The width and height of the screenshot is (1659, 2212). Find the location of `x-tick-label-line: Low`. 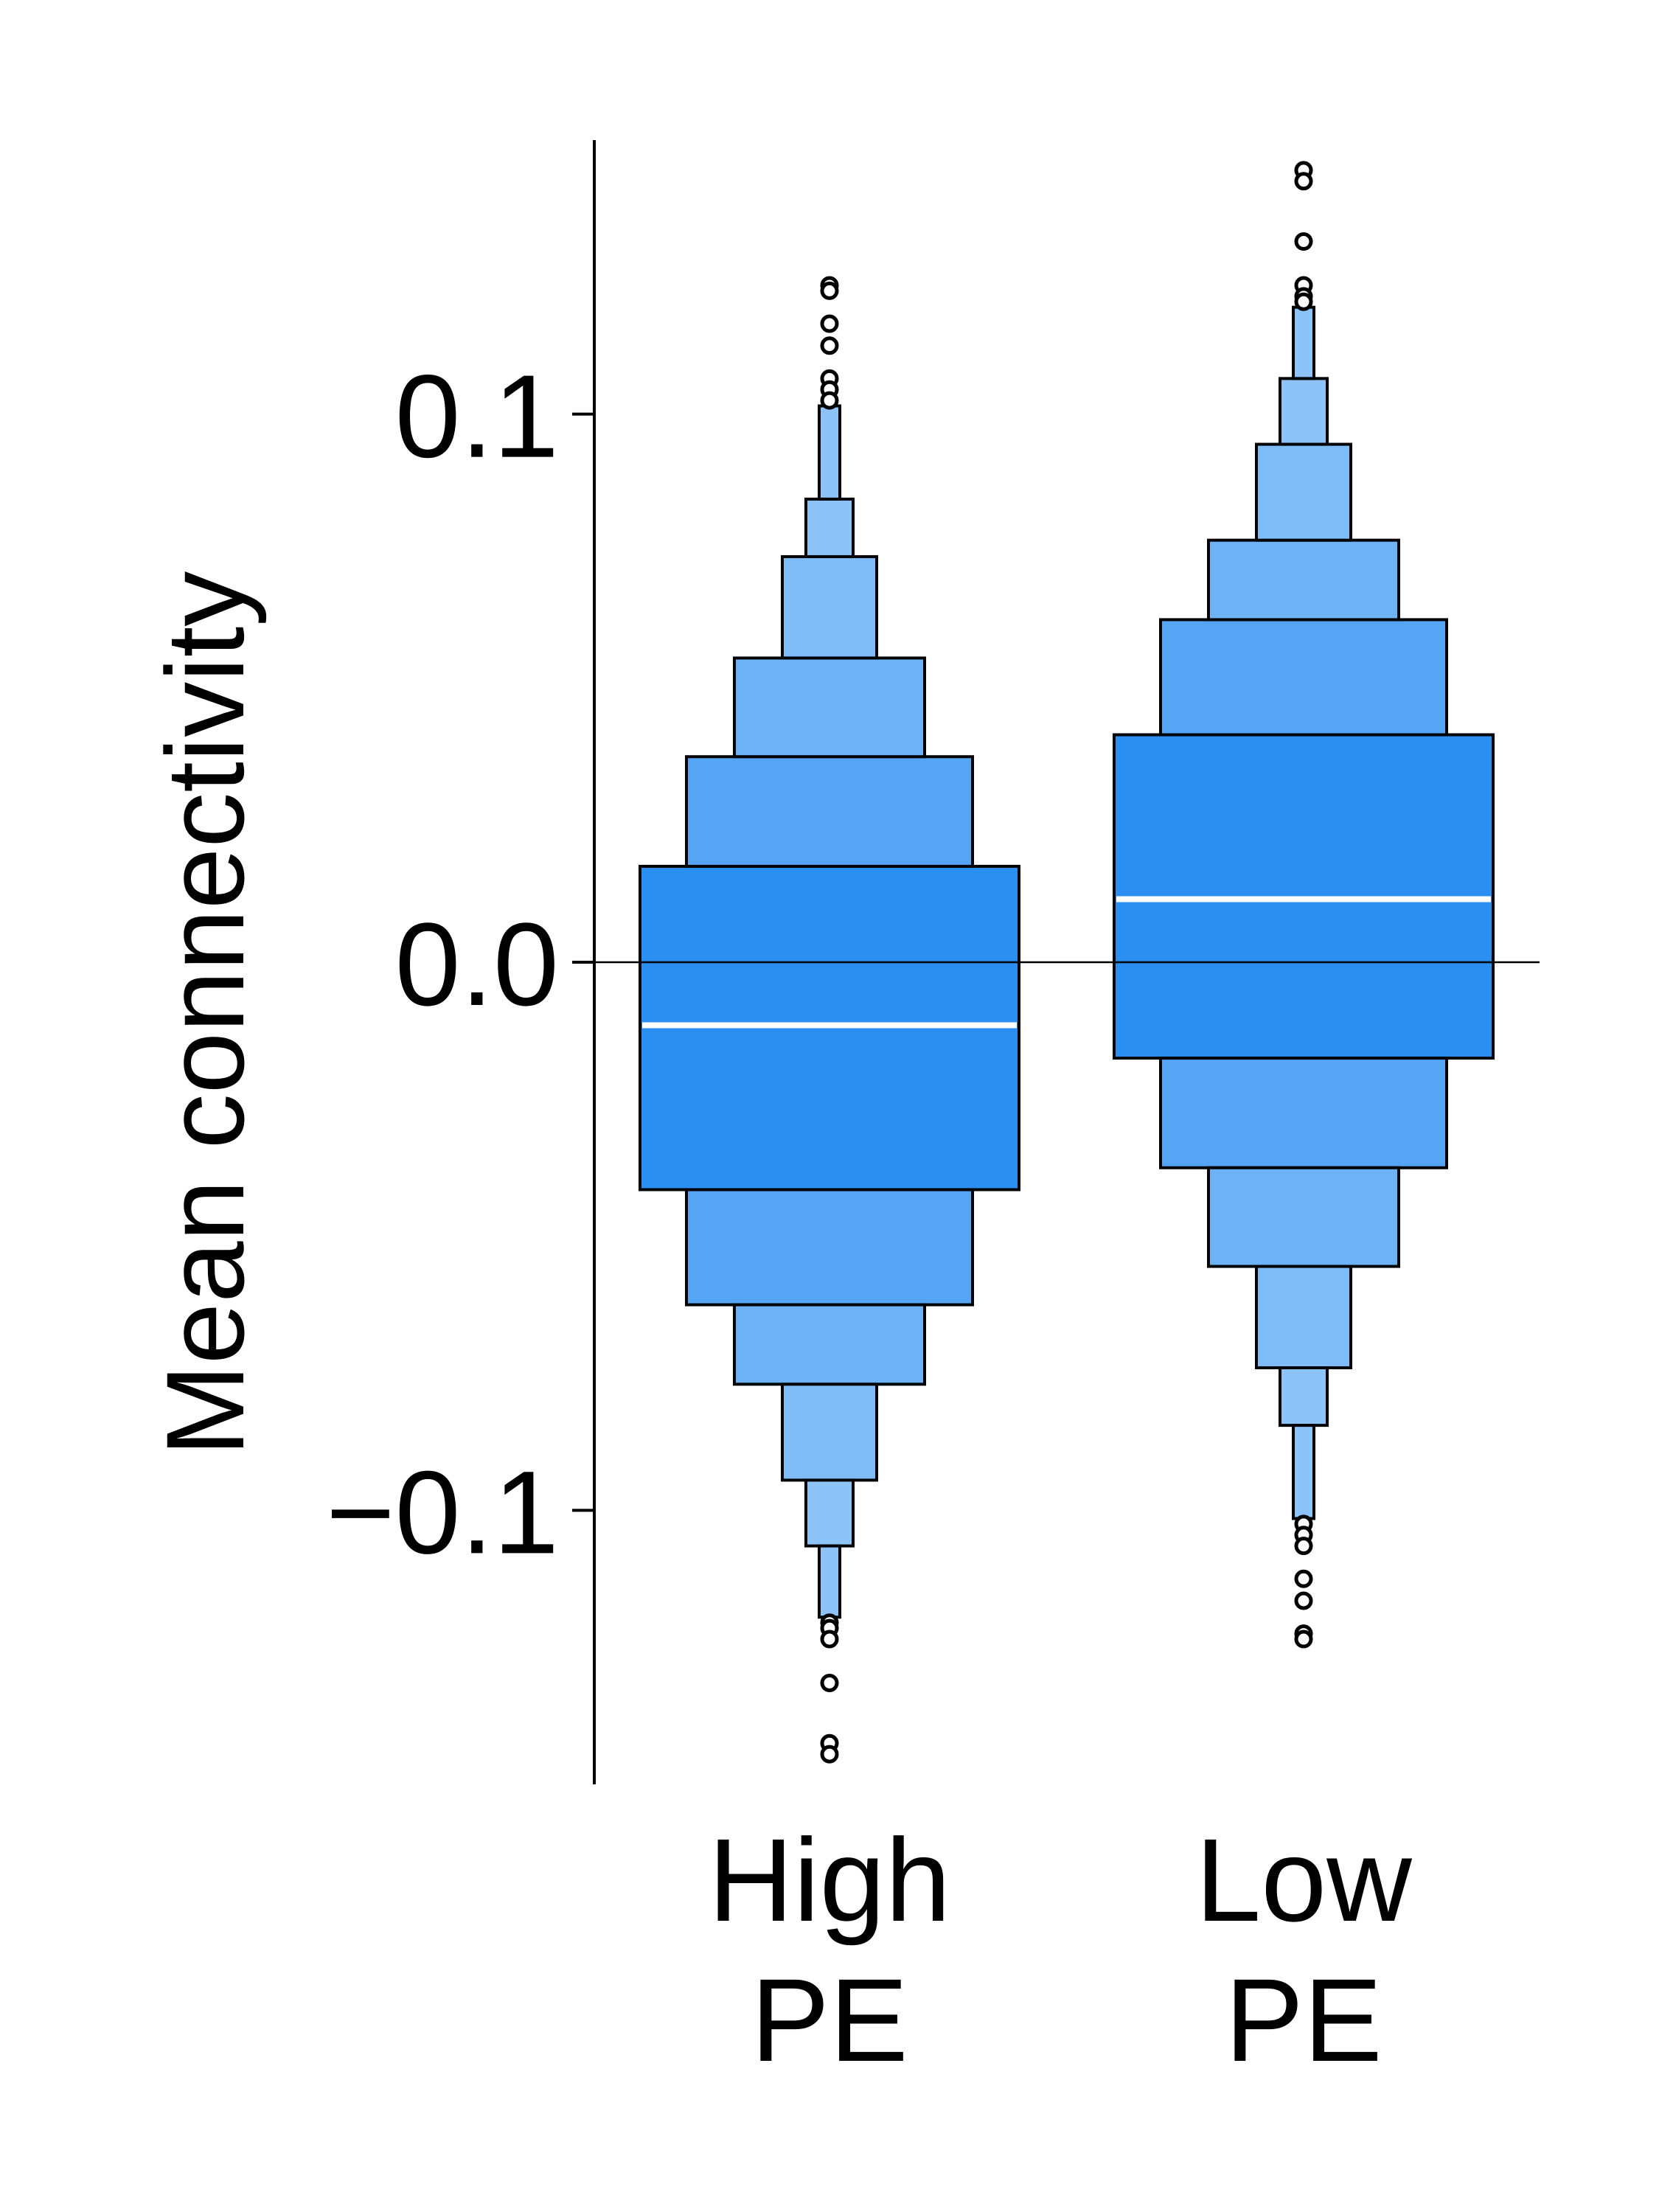

x-tick-label-line: Low is located at coordinates (1303, 1880).